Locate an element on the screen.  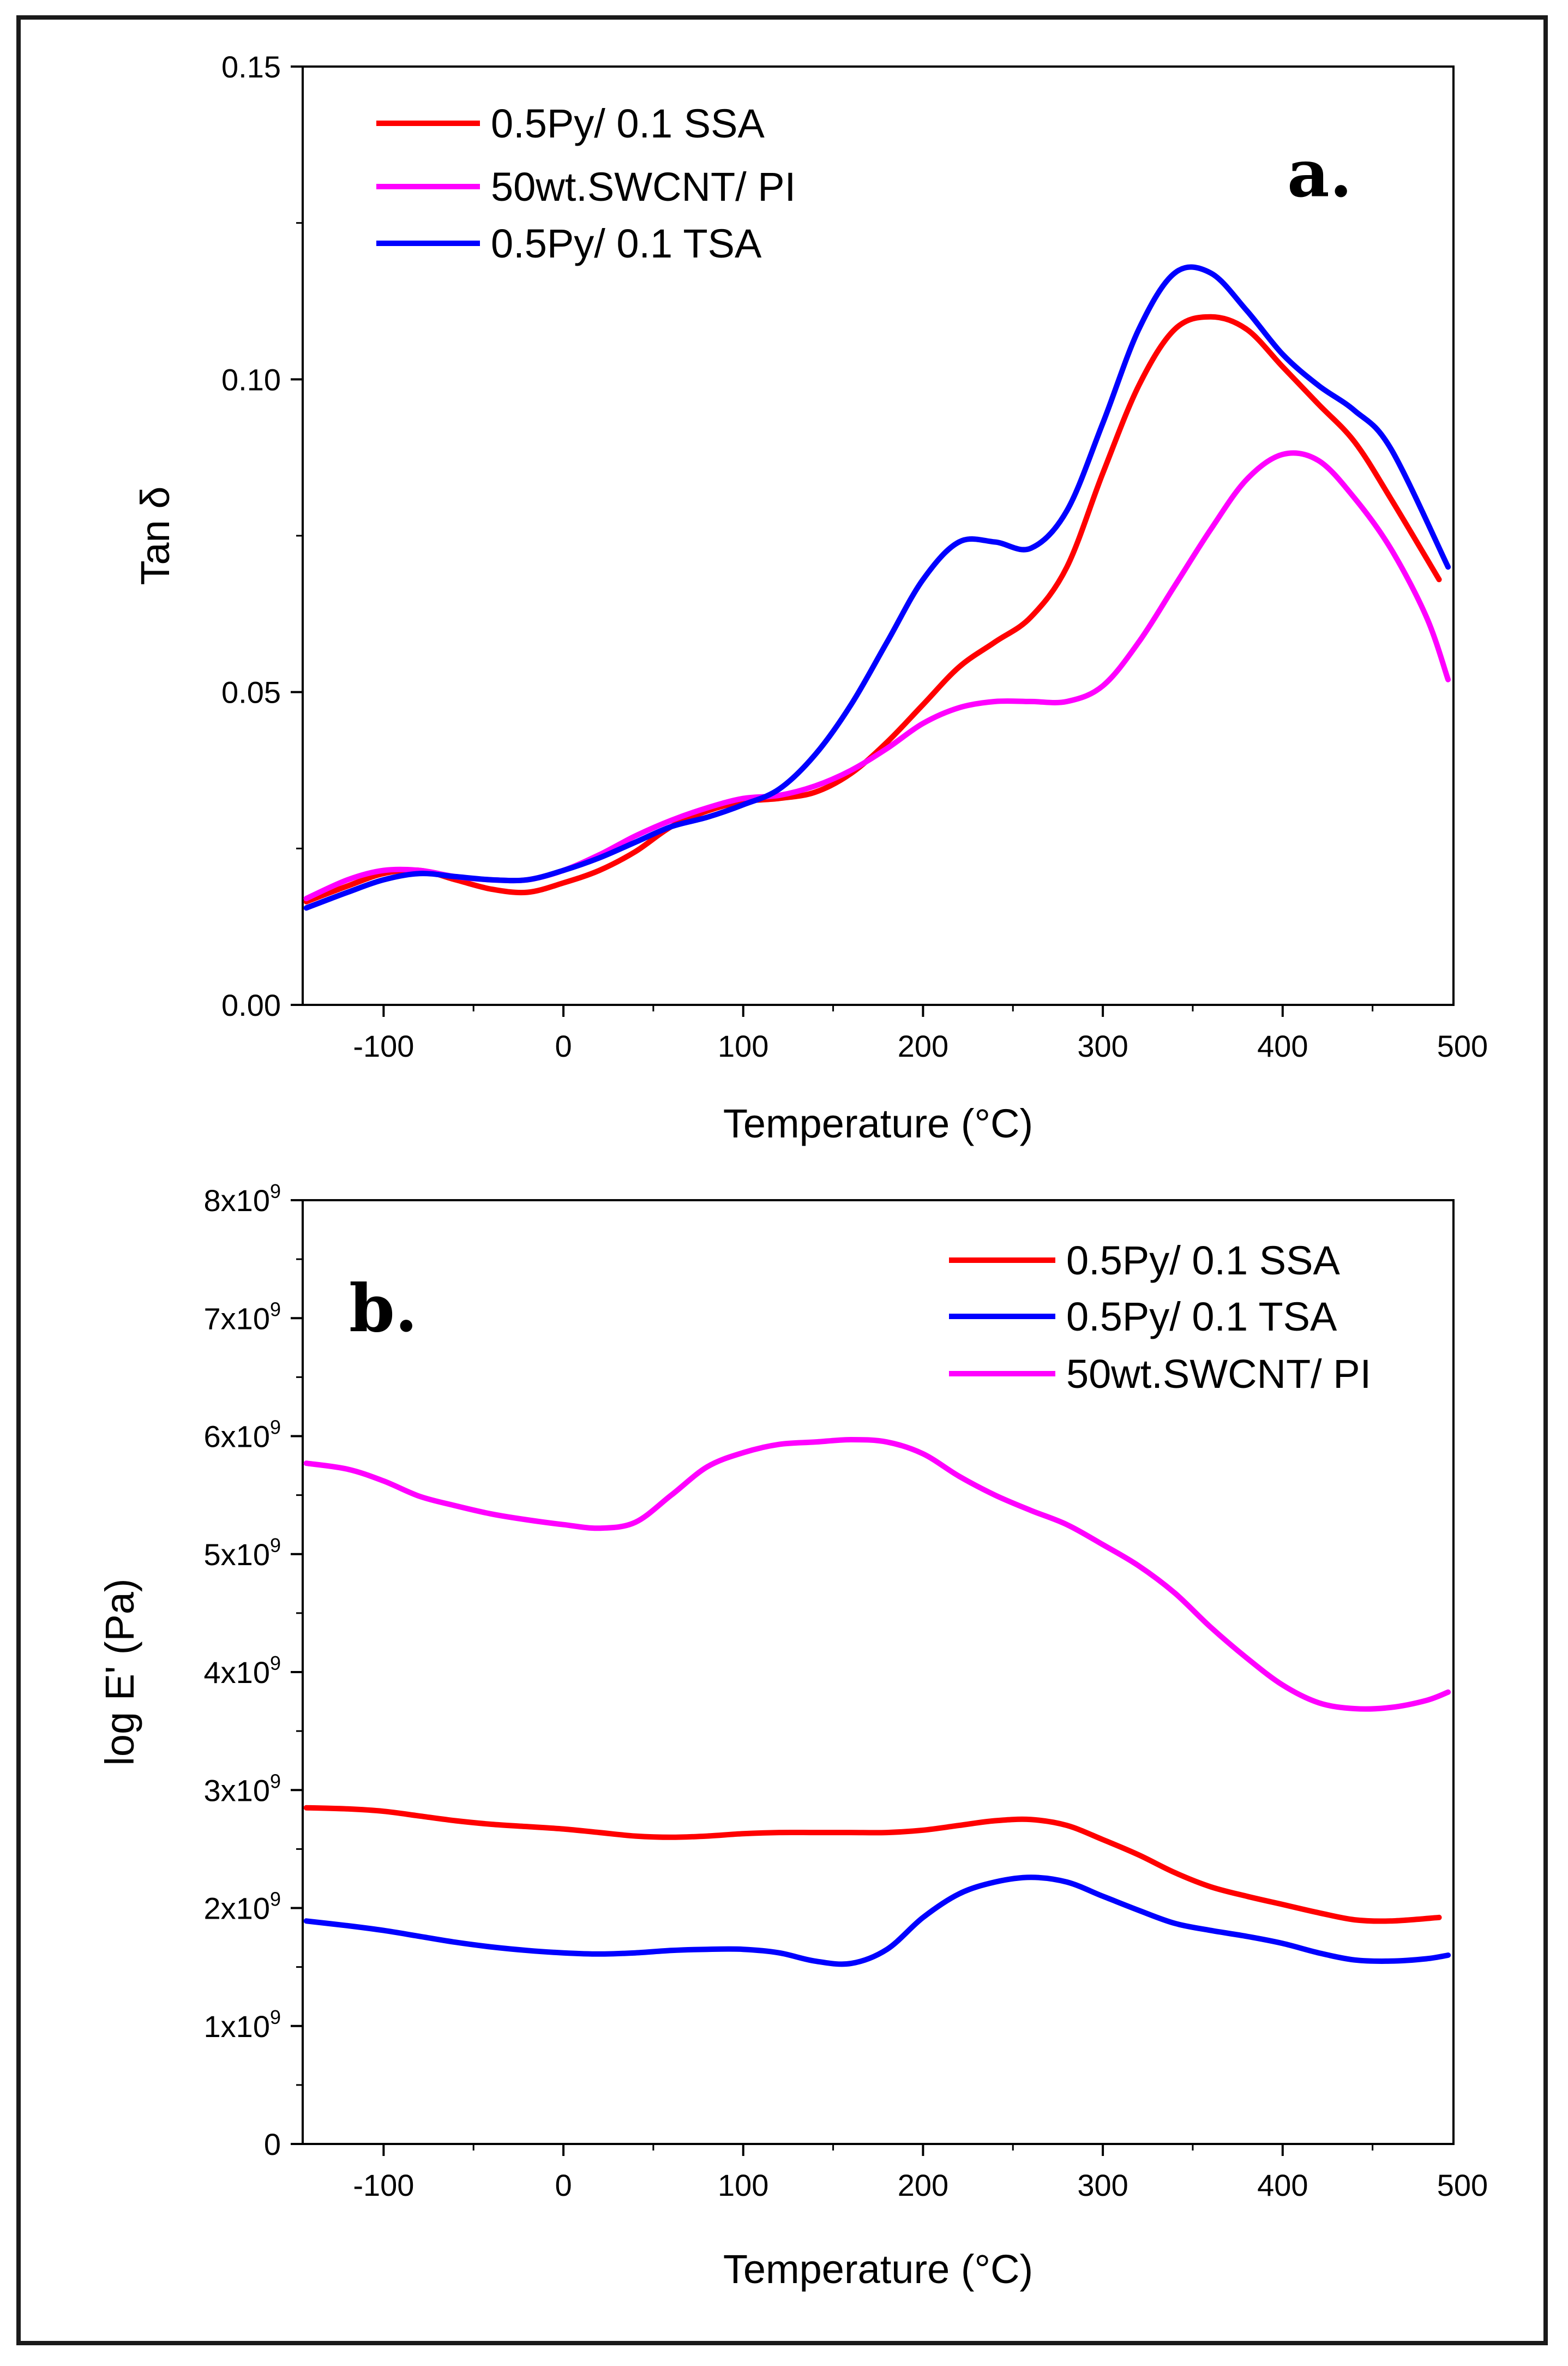
y-tick-label: 5x10⁹ is located at coordinates (243, 1553).